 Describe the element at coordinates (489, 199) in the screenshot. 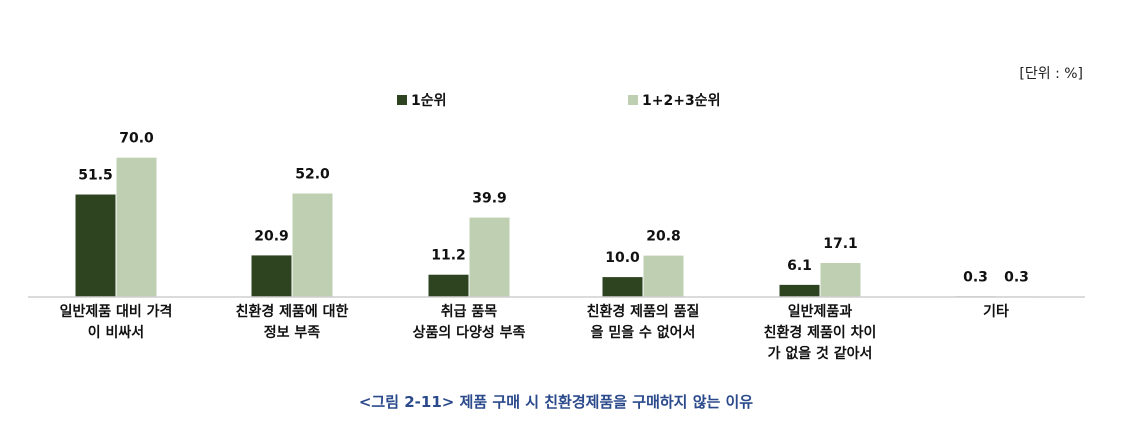

I see `value-label-1-2: 39.9` at that location.